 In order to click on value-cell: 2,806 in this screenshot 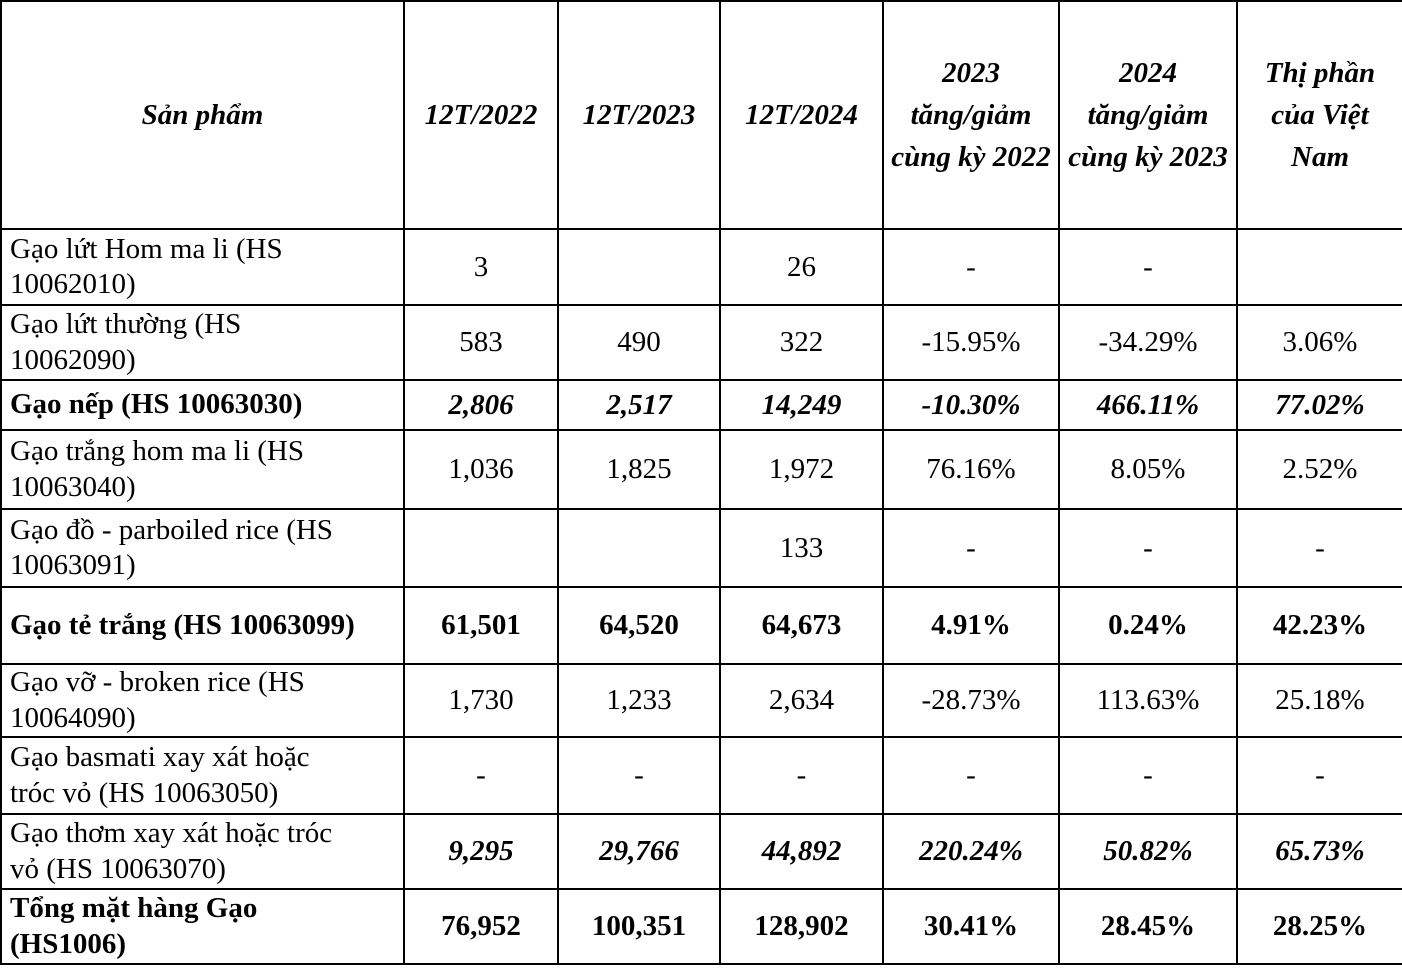, I will do `click(481, 405)`.